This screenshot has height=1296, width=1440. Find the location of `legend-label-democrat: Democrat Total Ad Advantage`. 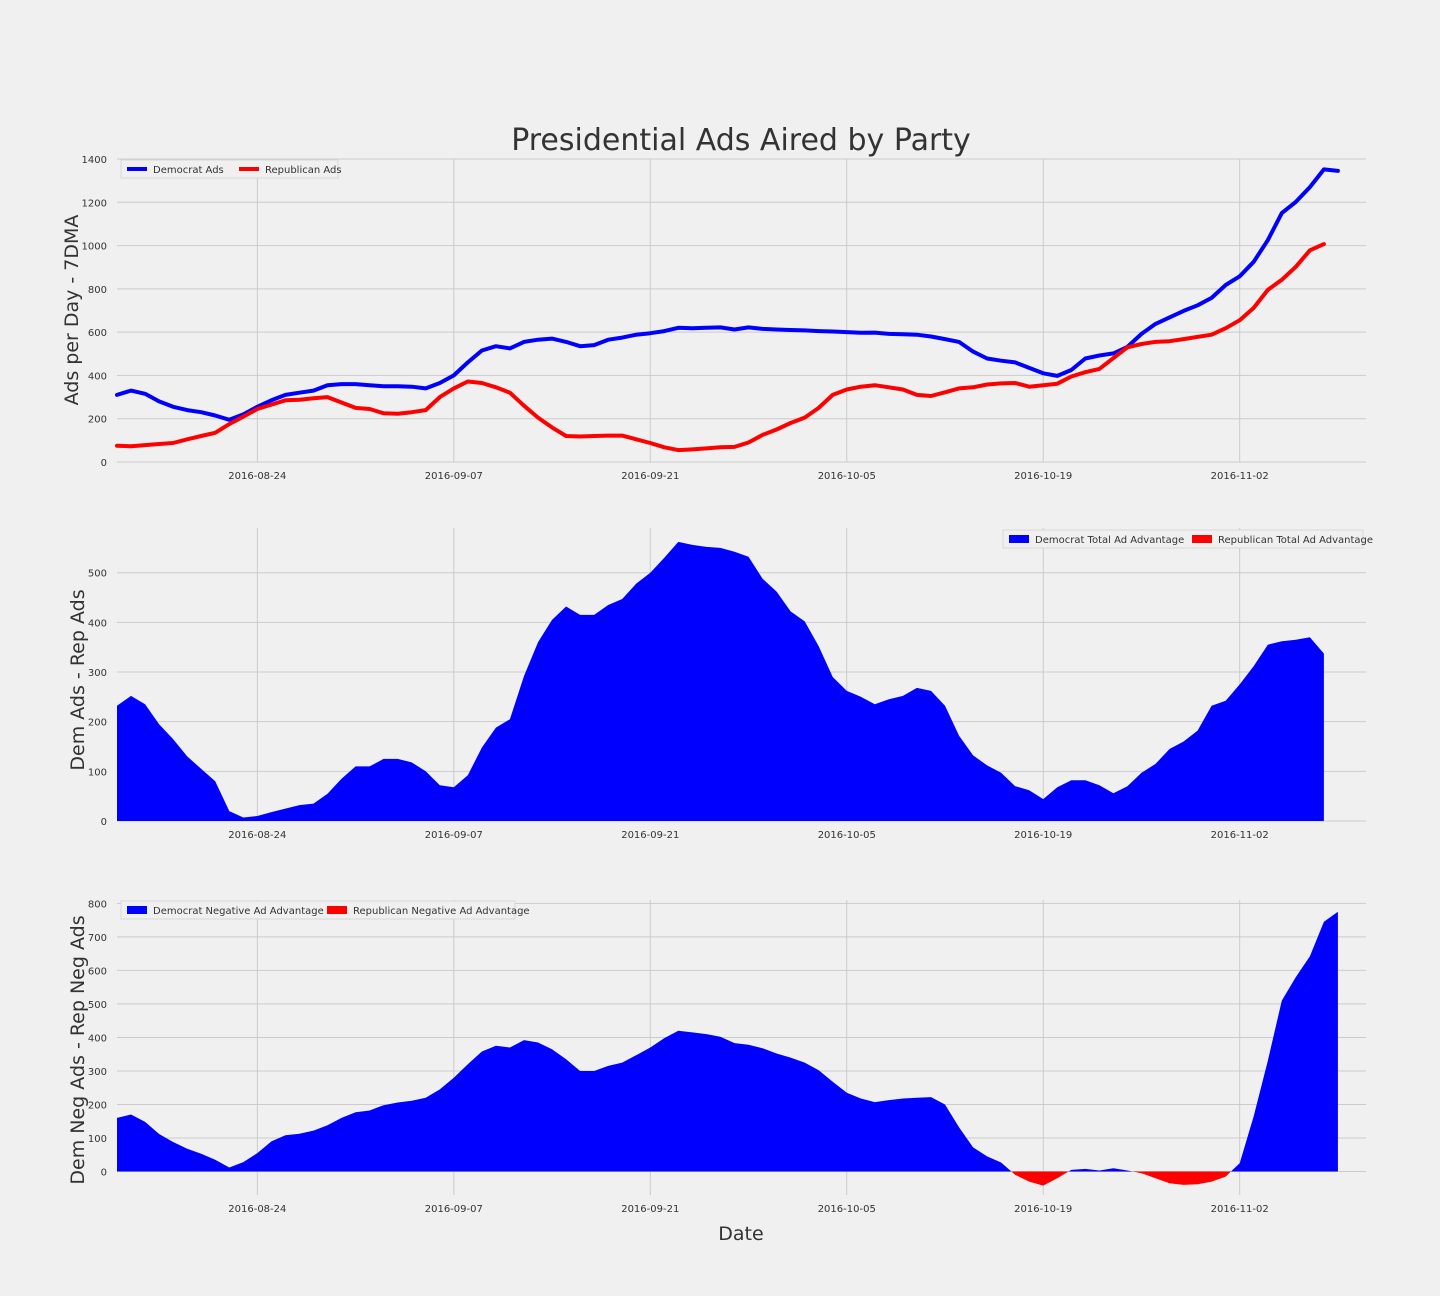

legend-label-democrat: Democrat Total Ad Advantage is located at coordinates (1109, 540).